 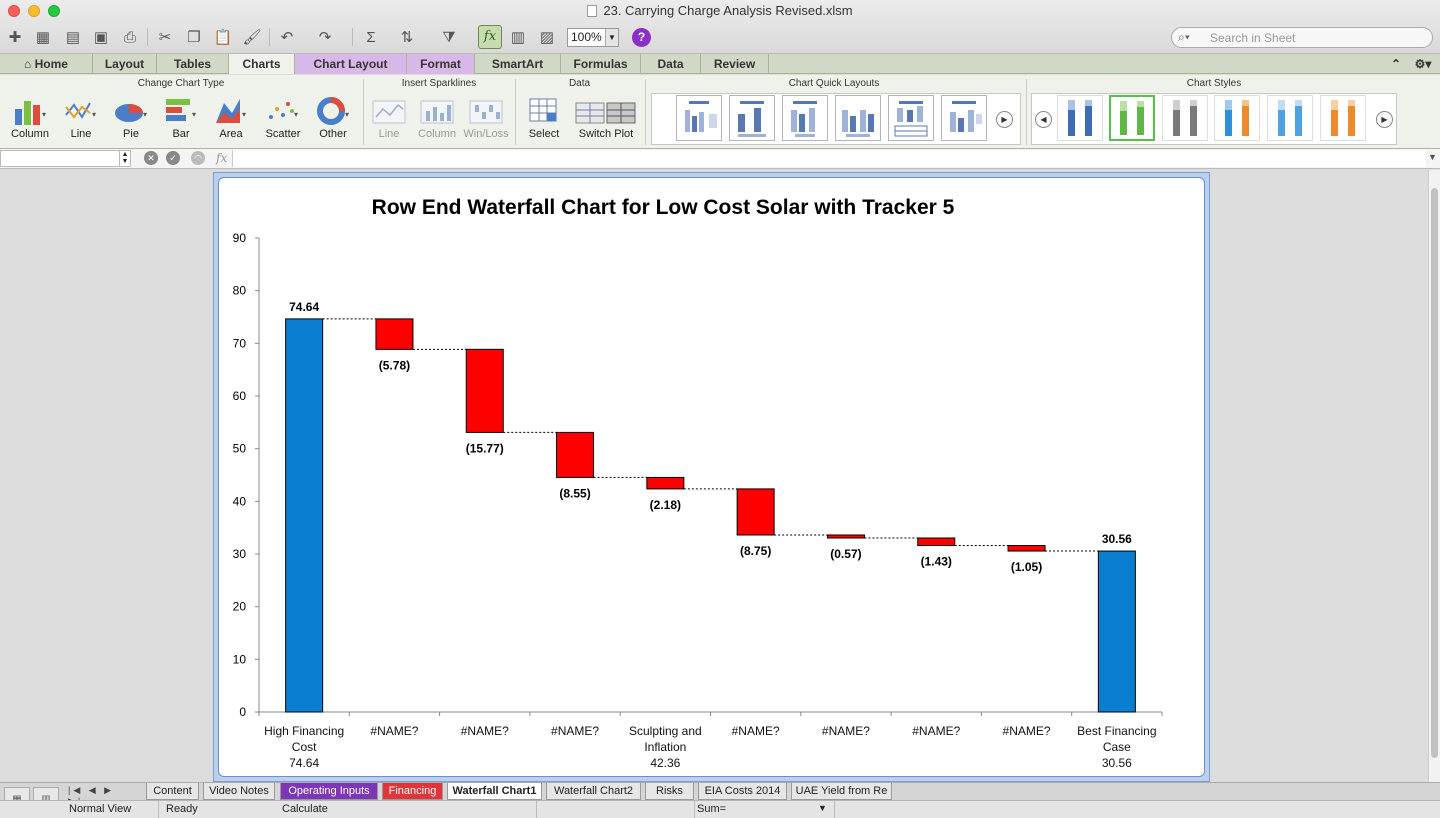 What do you see at coordinates (222, 158) in the screenshot?
I see `fx-label: fx` at bounding box center [222, 158].